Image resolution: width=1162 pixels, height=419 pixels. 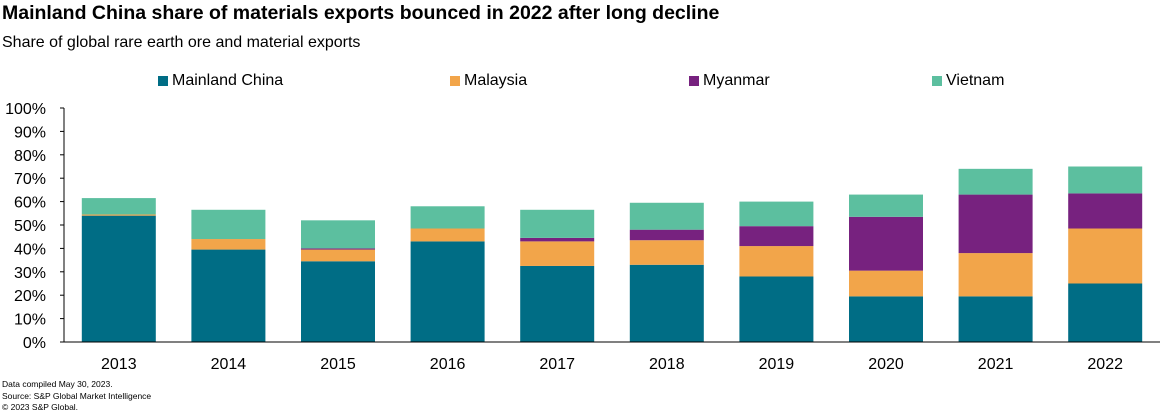 What do you see at coordinates (228, 80) in the screenshot?
I see `legend-label-mainland-china: Mainland China` at bounding box center [228, 80].